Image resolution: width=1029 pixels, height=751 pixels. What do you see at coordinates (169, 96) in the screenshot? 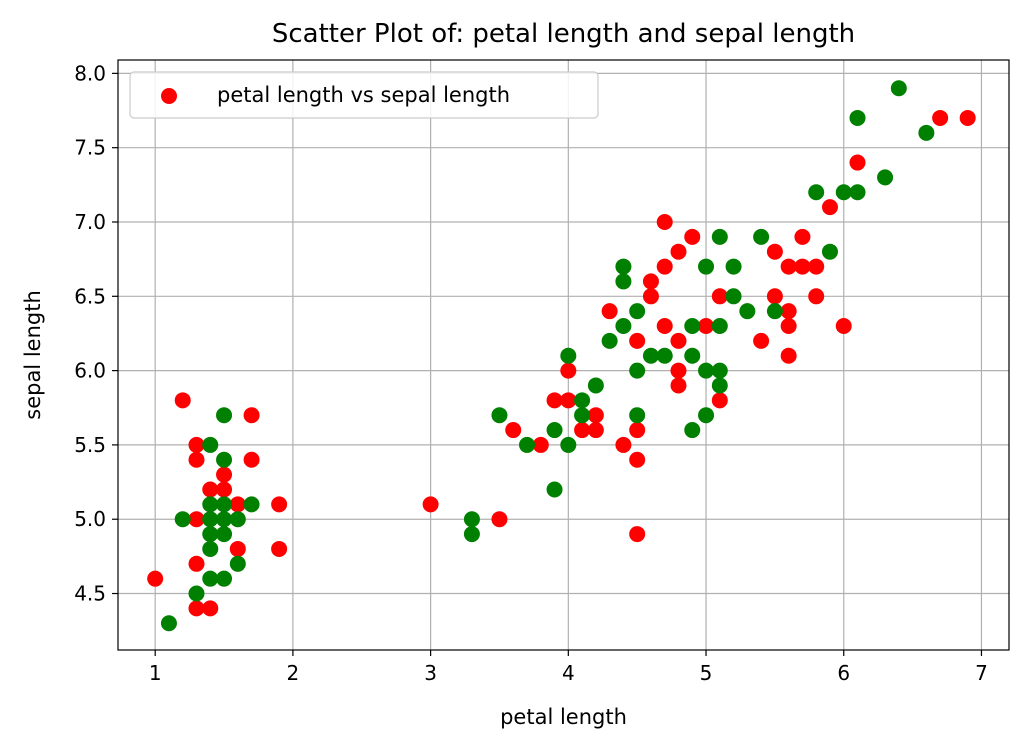
I see `legend-marker` at bounding box center [169, 96].